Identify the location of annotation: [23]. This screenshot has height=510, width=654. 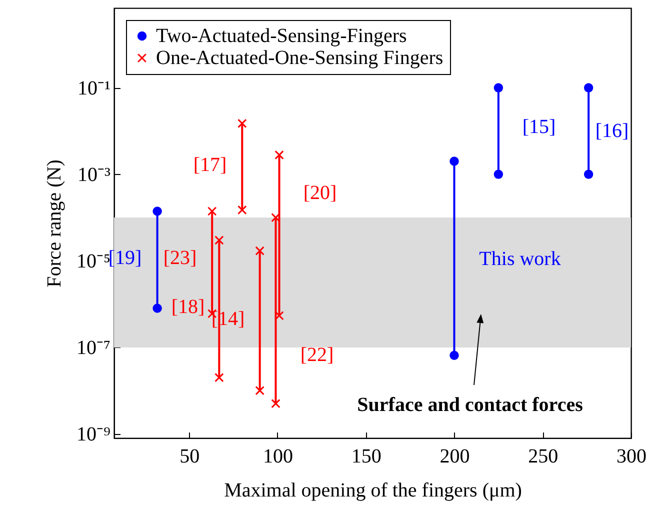
(180, 258).